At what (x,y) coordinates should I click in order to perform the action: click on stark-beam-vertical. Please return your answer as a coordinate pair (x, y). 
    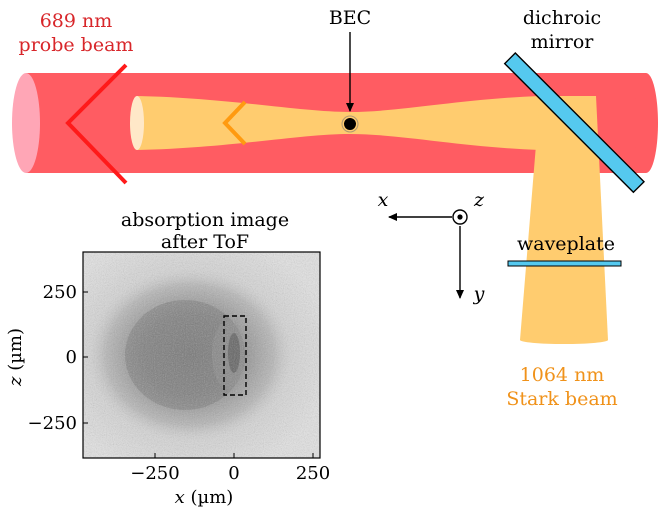
    Looking at the image, I should click on (564, 218).